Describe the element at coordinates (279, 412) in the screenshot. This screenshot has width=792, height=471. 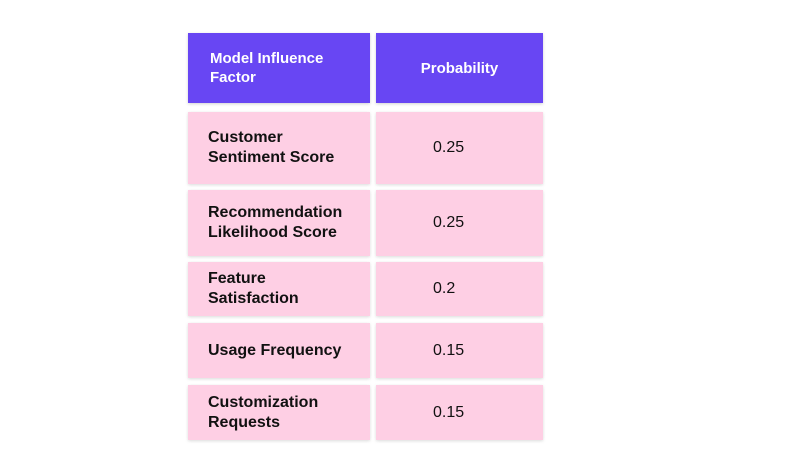
I see `factor-cell: Customization Requests` at that location.